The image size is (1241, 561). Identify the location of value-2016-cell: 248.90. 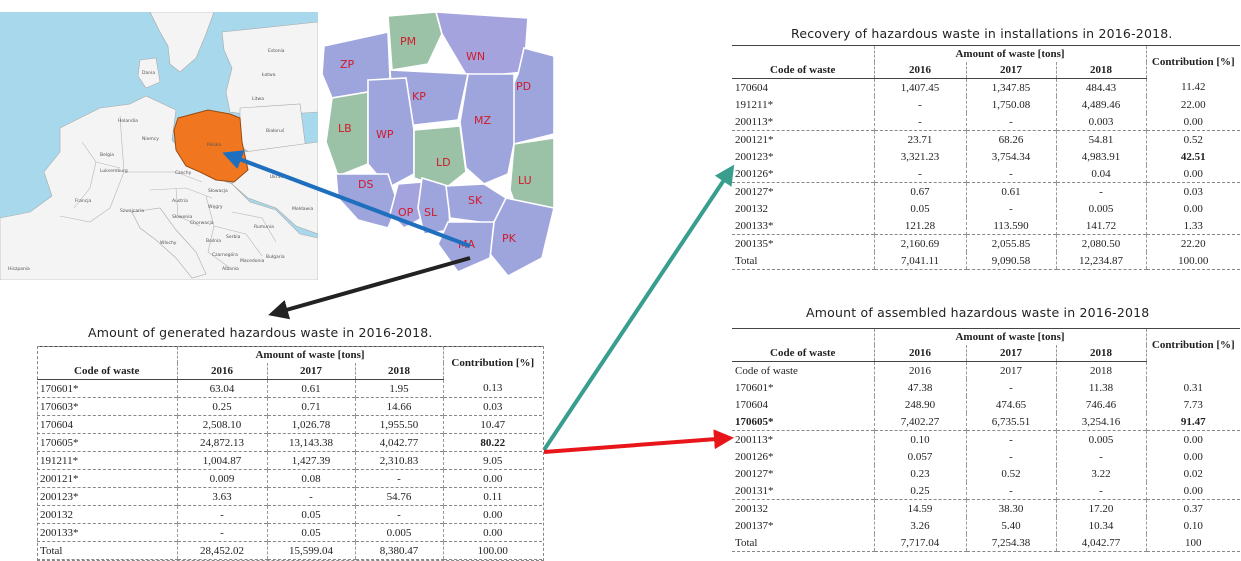
(919, 404).